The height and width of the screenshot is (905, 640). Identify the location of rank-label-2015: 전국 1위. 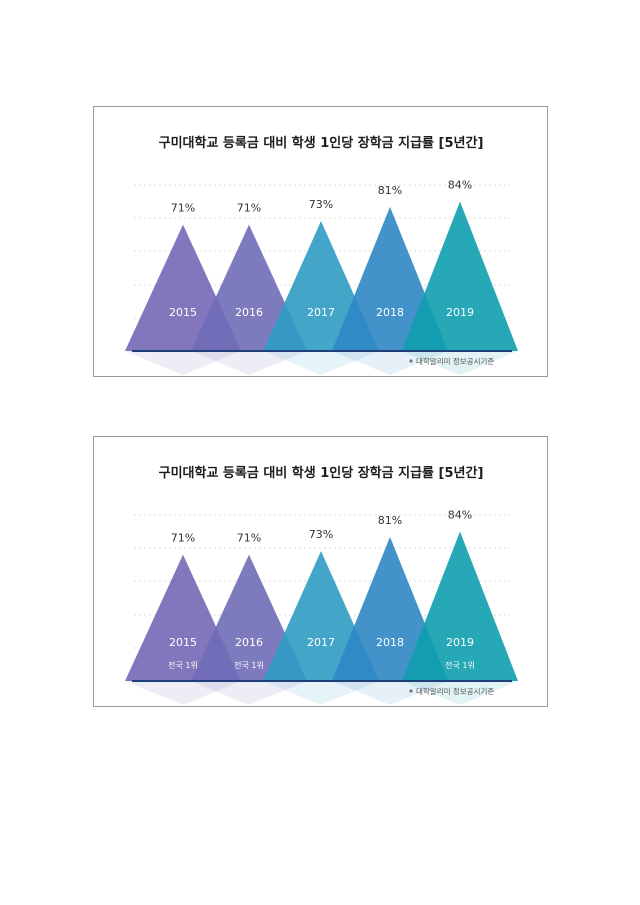
(183, 665).